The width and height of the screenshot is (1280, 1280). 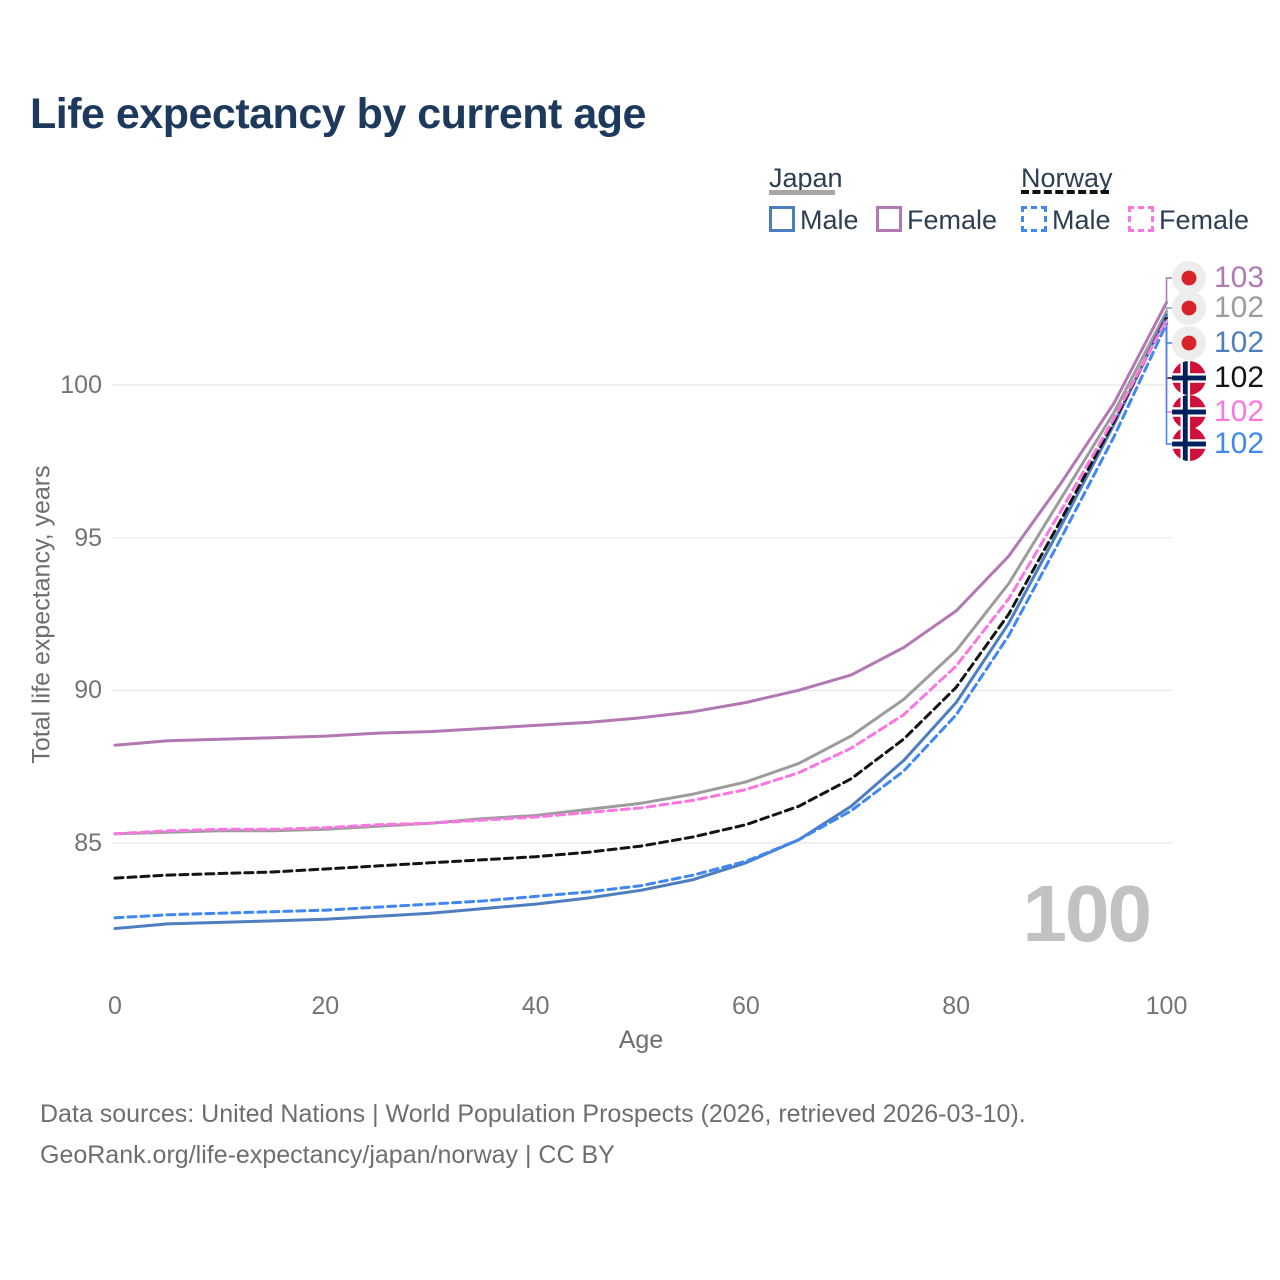 What do you see at coordinates (88, 843) in the screenshot?
I see `y-tick-label: 85` at bounding box center [88, 843].